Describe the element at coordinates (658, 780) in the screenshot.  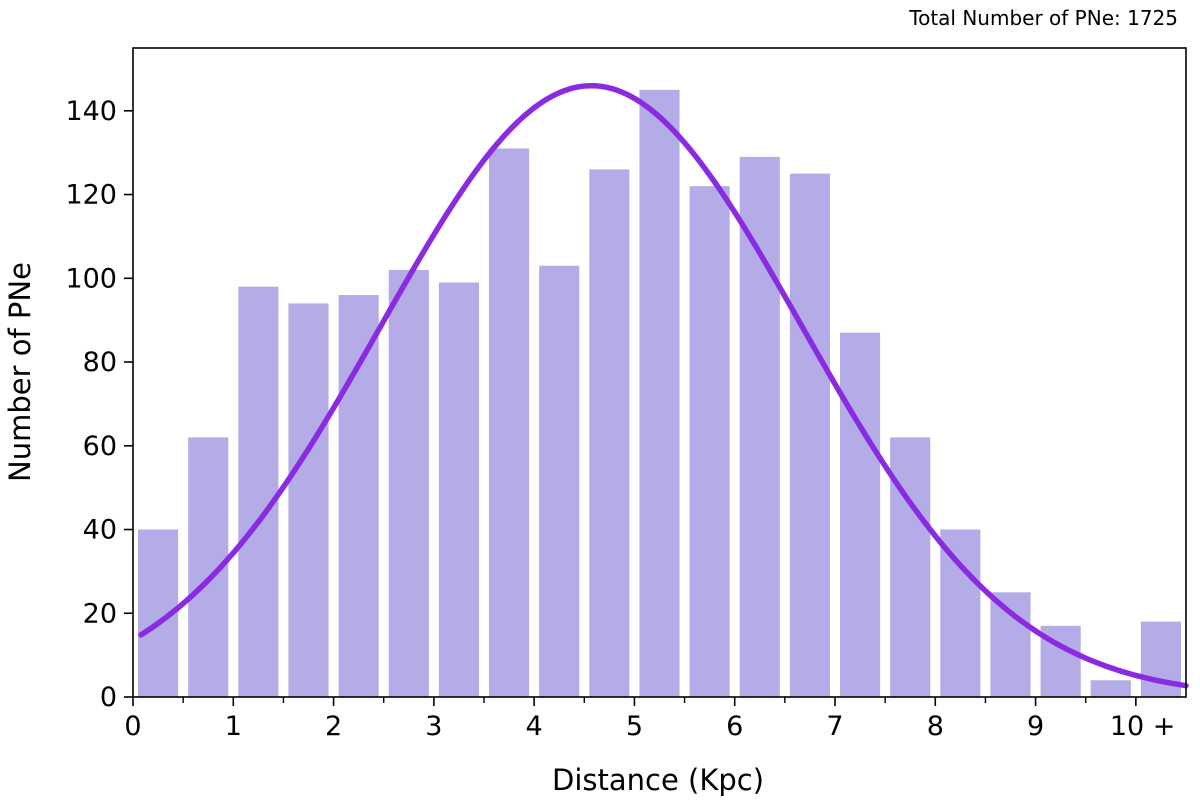
I see `x-axis-label: Distance (Kpc)` at that location.